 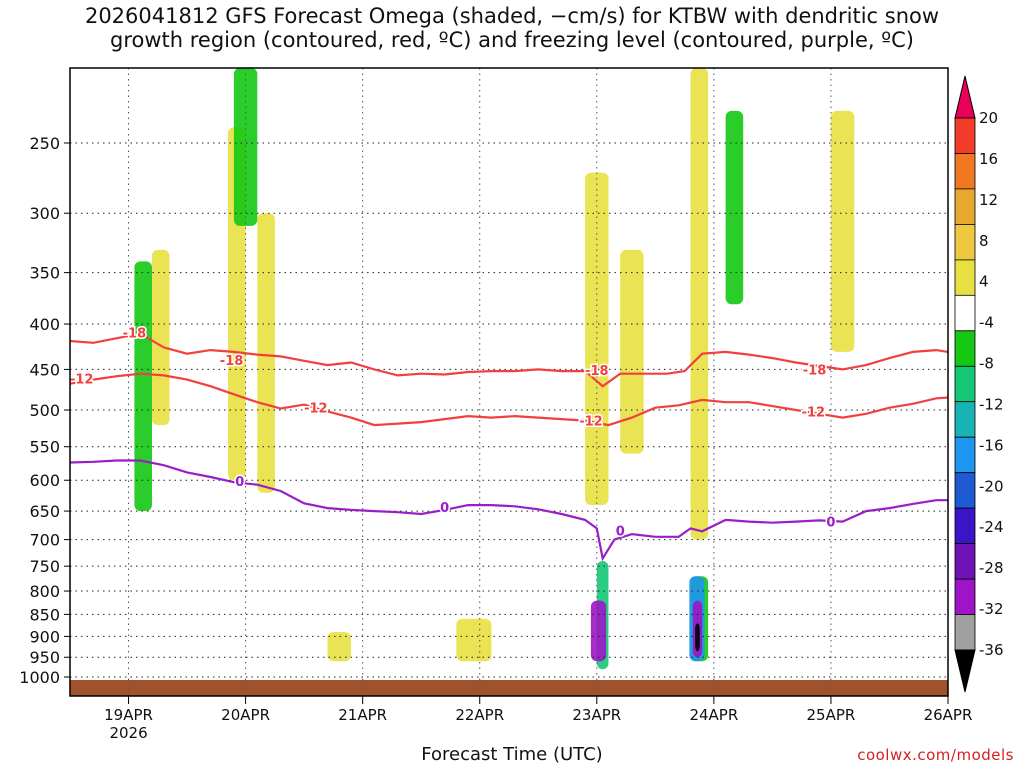 I want to click on contour-label--18C-2: -18, so click(x=597, y=371).